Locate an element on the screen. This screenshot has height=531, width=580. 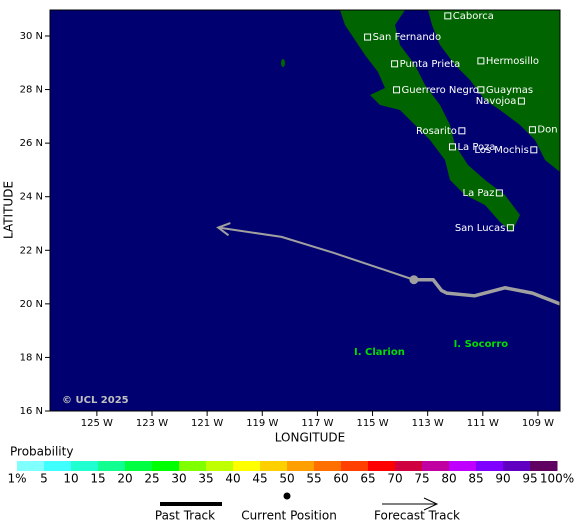
past-track-label: Past Track is located at coordinates (185, 516).